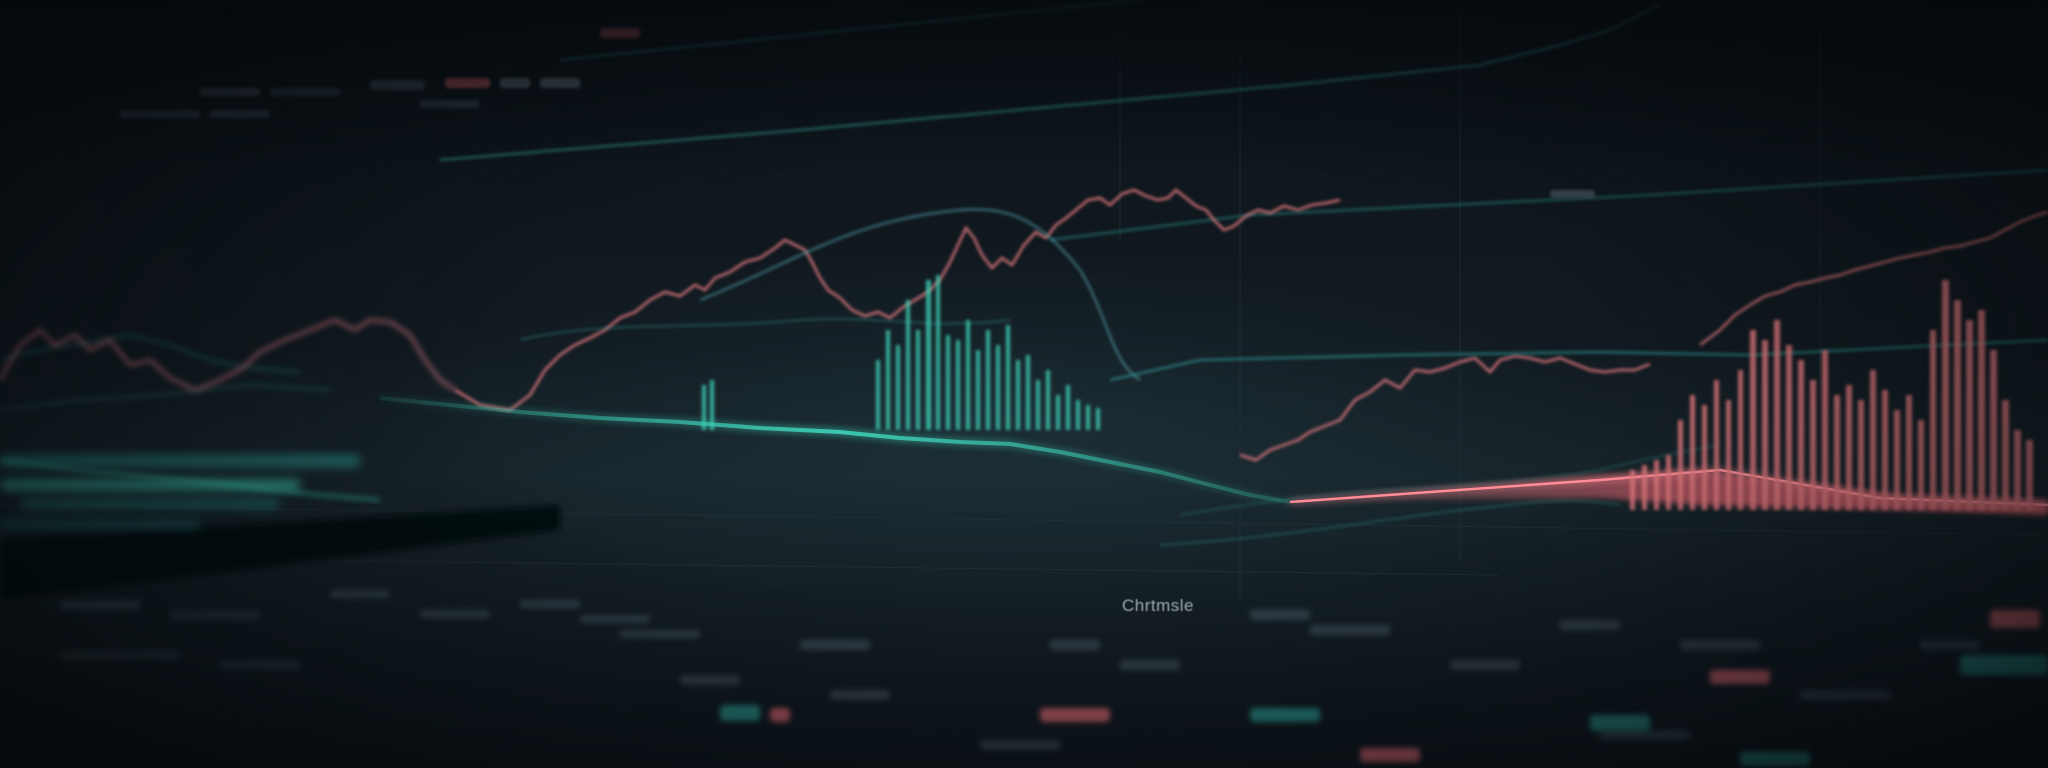  I want to click on grid-line, so click(890, 567).